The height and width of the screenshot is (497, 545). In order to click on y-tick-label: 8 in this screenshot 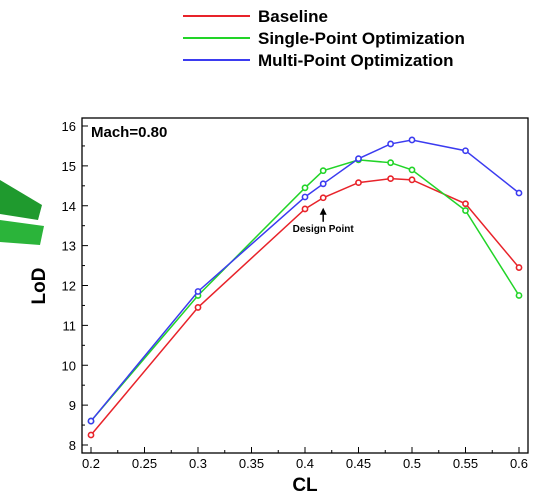, I will do `click(72, 445)`.